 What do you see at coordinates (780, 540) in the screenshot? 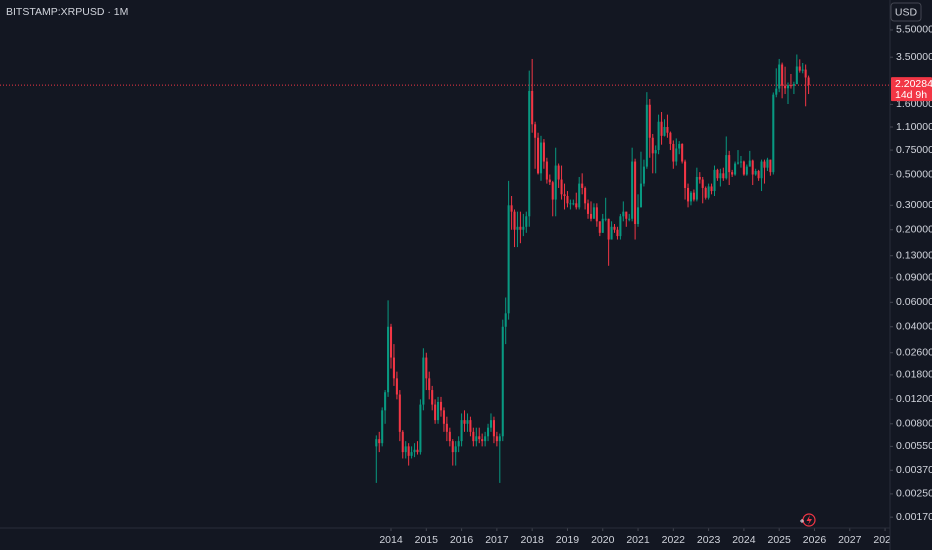
I see `x-tick-label: 2025` at bounding box center [780, 540].